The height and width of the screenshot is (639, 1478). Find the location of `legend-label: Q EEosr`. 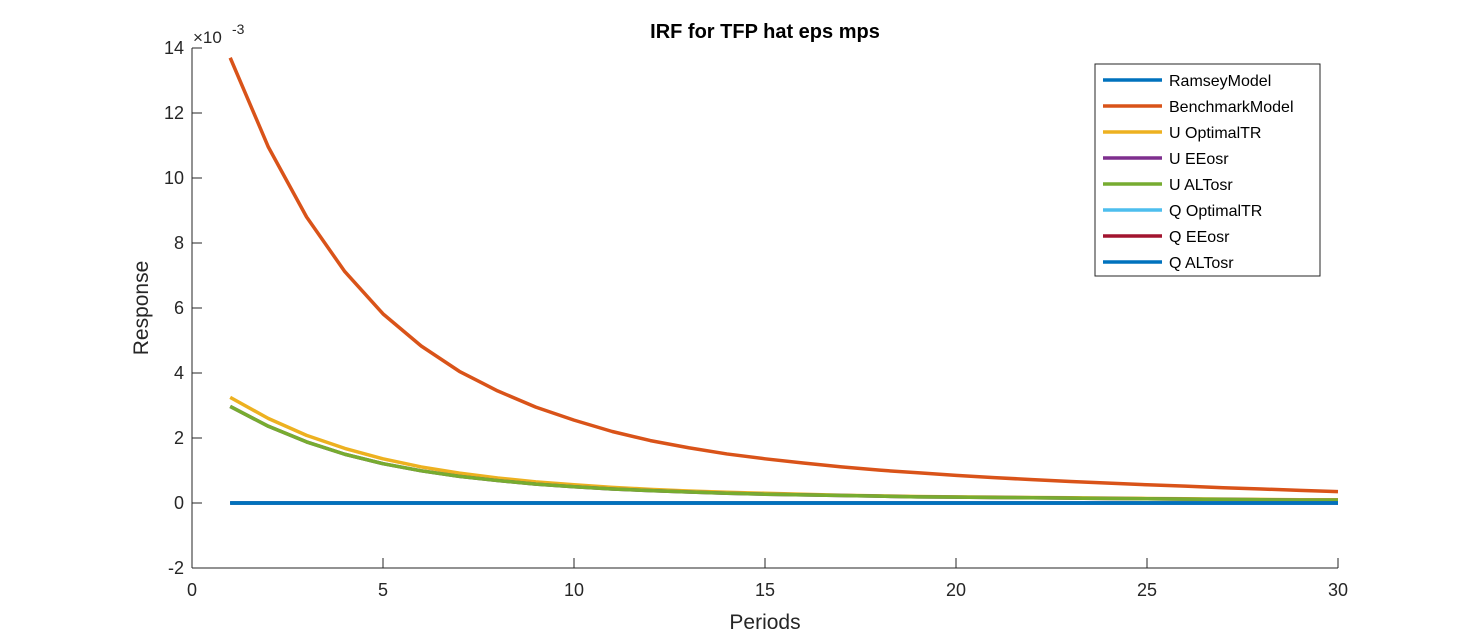

legend-label: Q EEosr is located at coordinates (1199, 237).